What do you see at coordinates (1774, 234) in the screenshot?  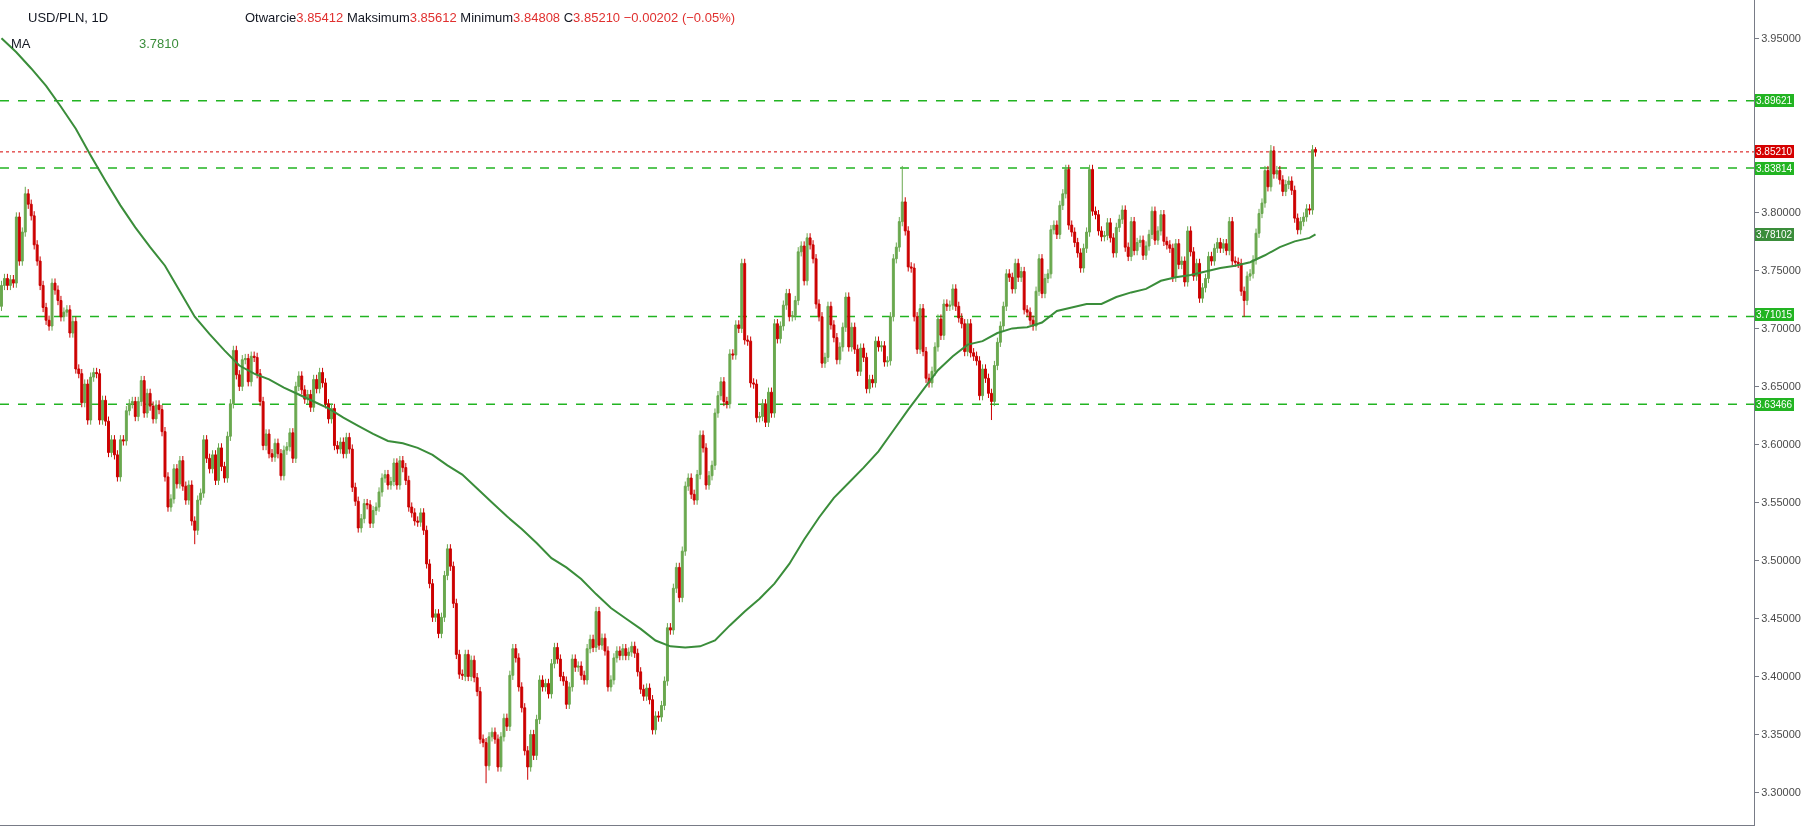 I see `text: 3.78102` at bounding box center [1774, 234].